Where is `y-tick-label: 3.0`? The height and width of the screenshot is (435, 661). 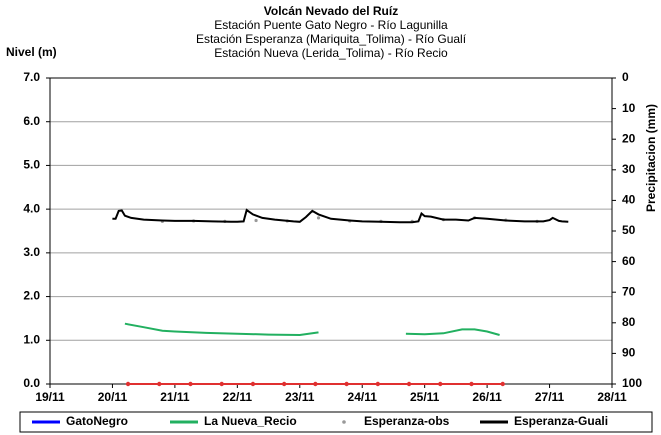
y-tick-label: 3.0 is located at coordinates (31, 252).